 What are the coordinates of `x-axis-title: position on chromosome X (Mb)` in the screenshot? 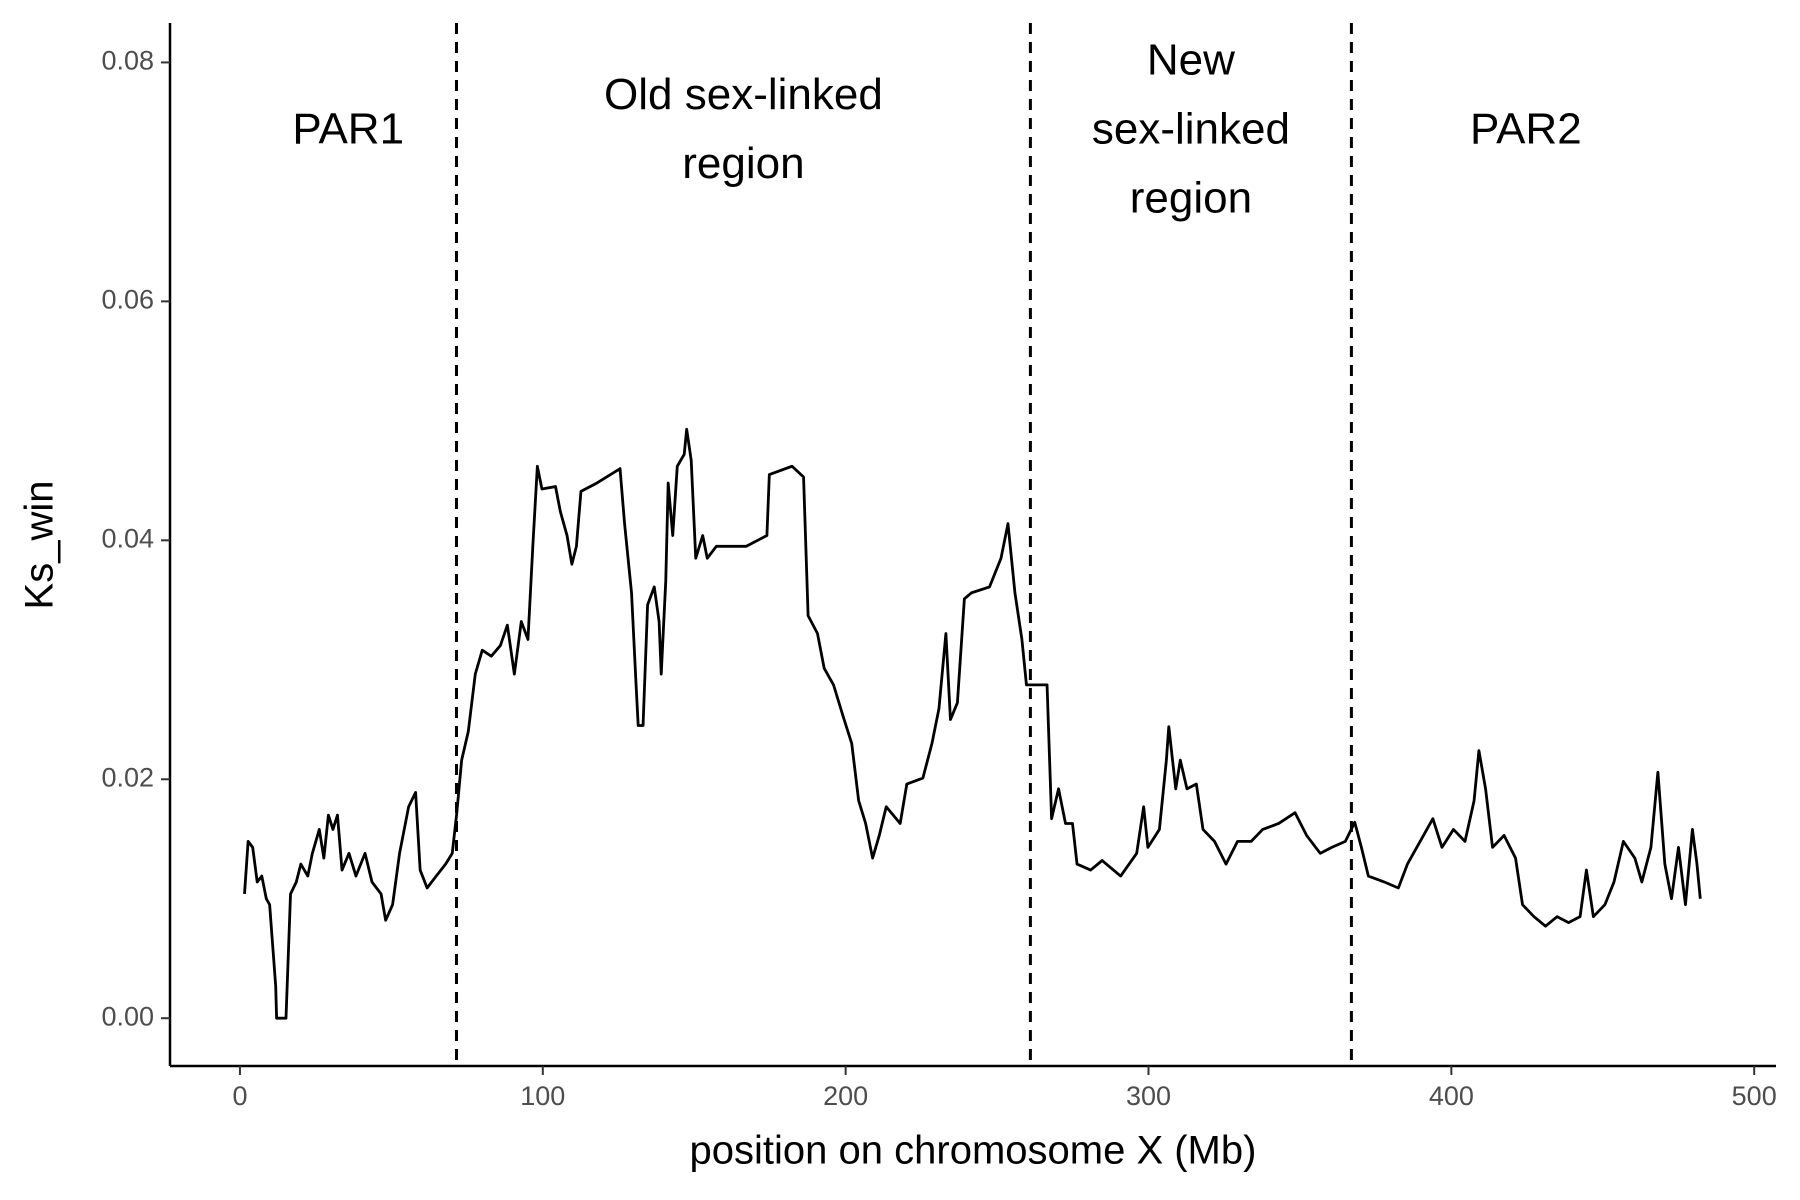 It's located at (973, 1151).